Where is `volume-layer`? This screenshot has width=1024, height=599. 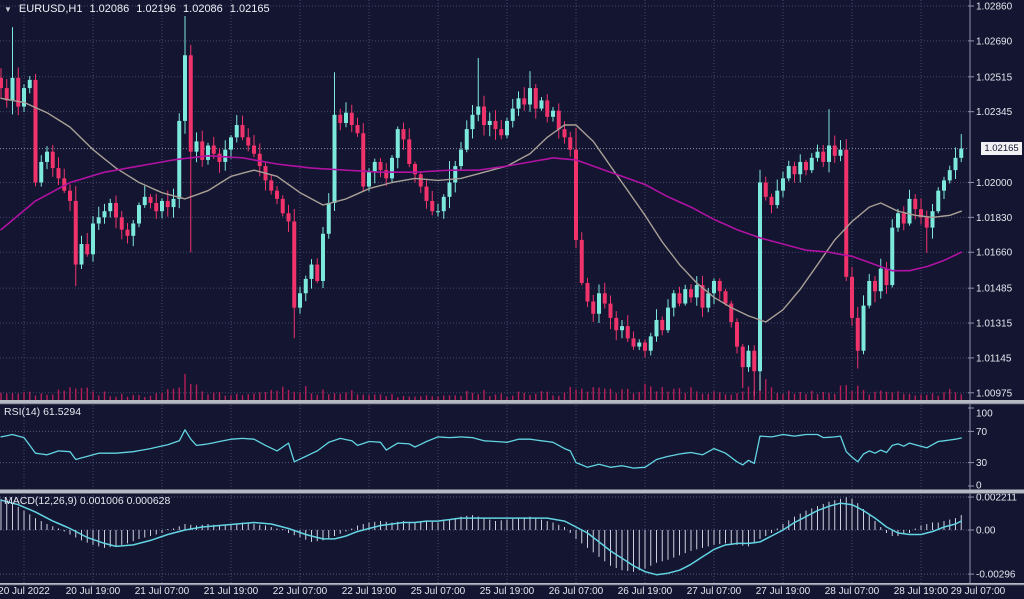
volume-layer is located at coordinates (481, 387).